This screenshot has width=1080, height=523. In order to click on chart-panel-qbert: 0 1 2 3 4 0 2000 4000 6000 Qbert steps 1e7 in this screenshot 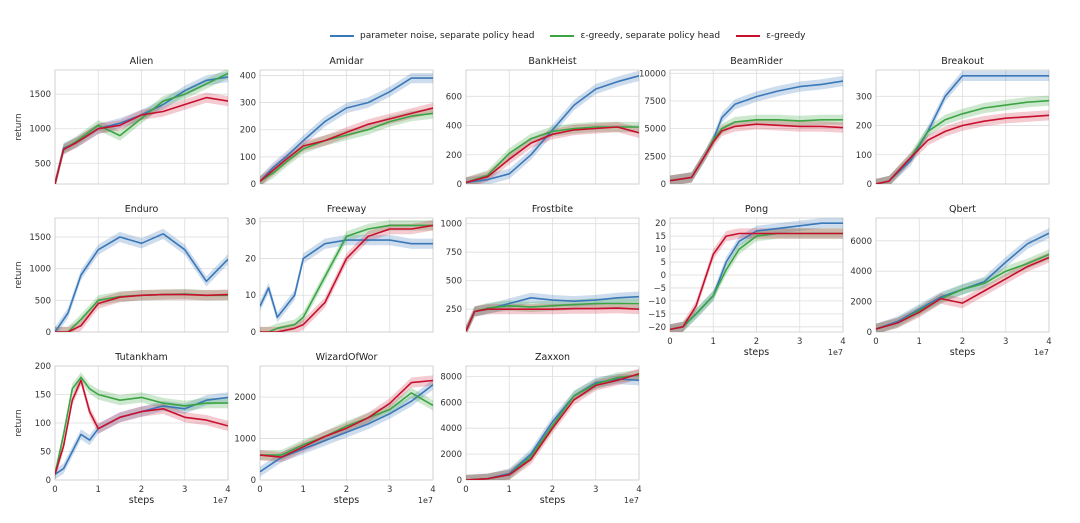, I will do `click(950, 281)`.